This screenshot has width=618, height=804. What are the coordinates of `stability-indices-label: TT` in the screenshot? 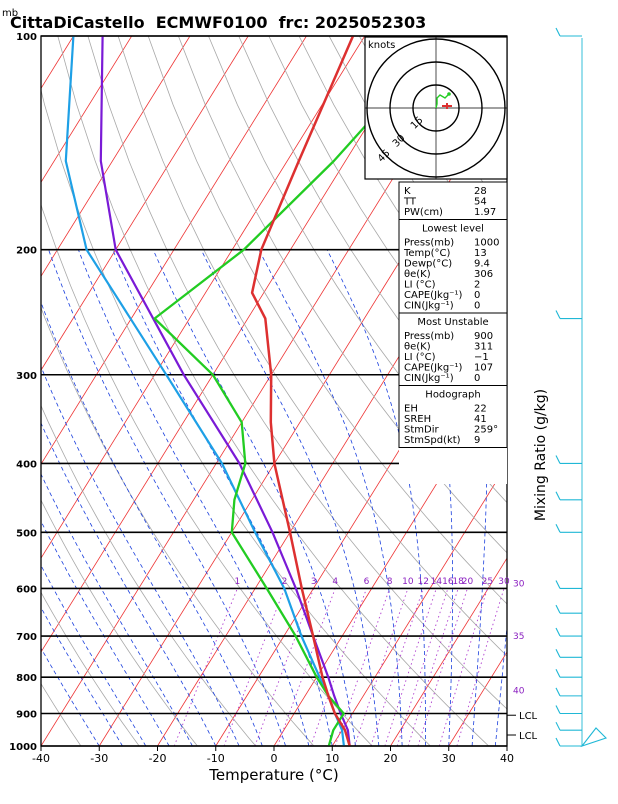 It's located at (410, 202).